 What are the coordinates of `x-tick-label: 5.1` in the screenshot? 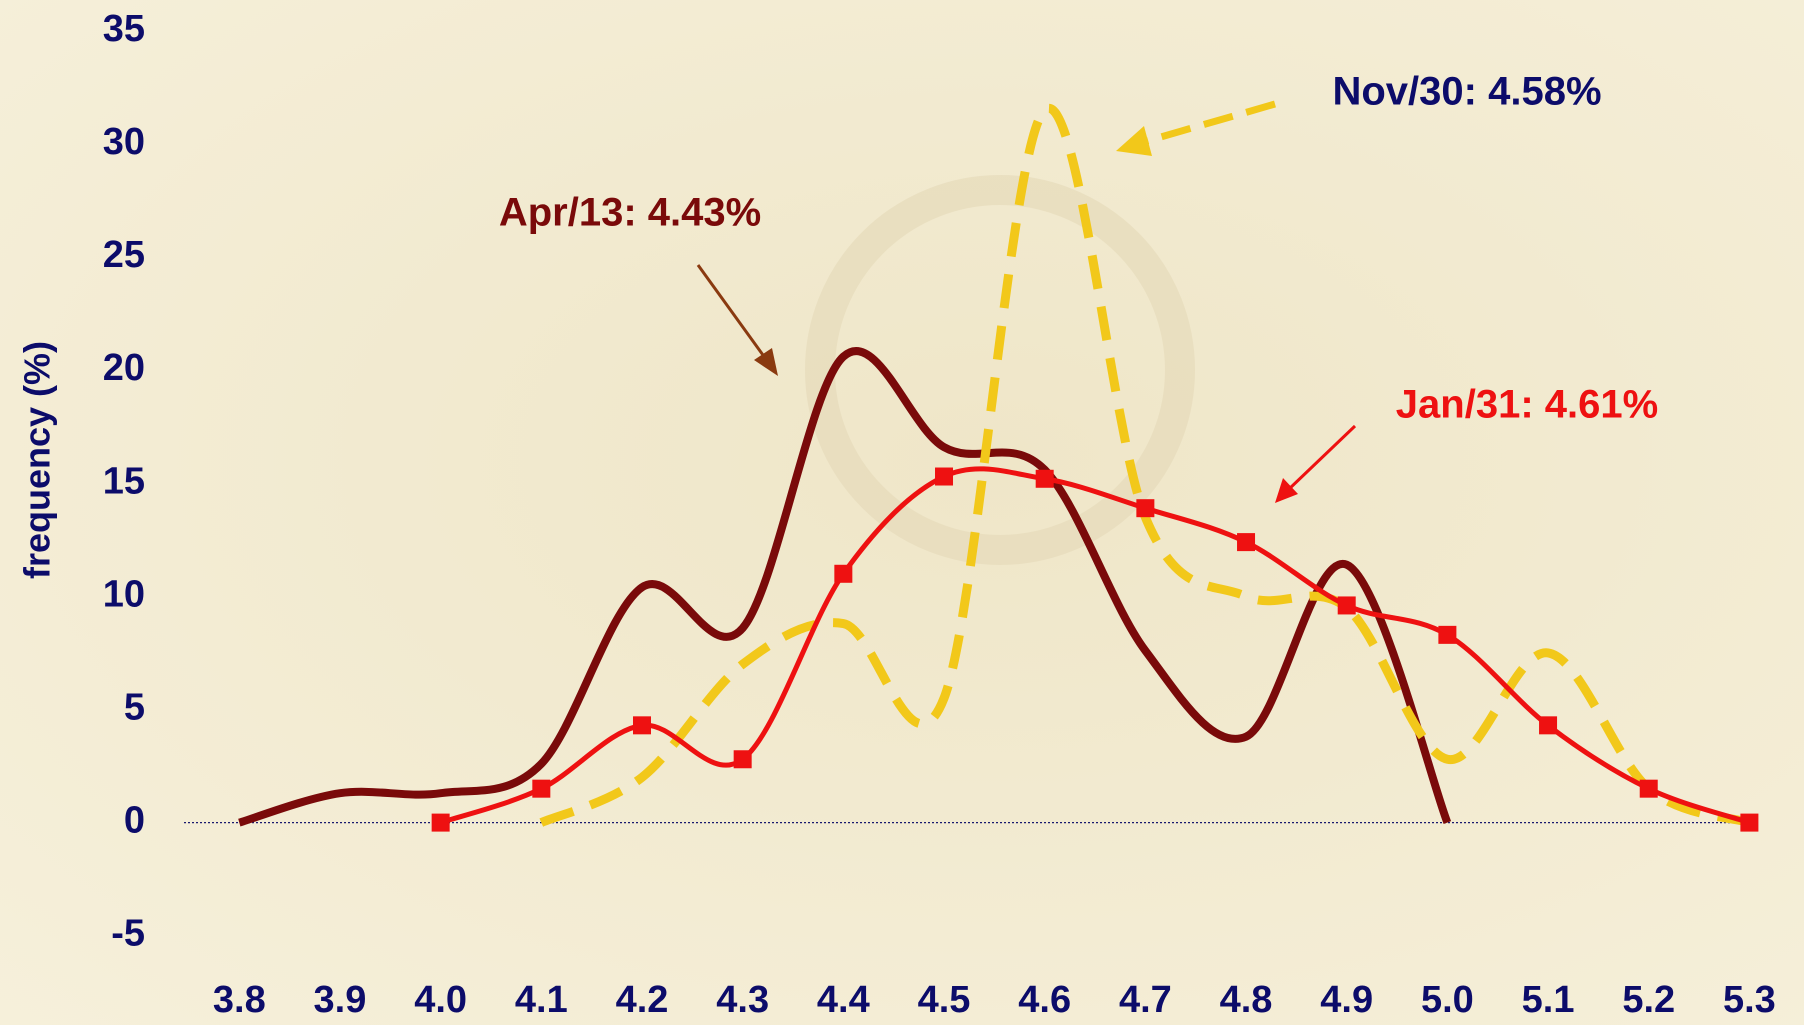 It's located at (1548, 1000).